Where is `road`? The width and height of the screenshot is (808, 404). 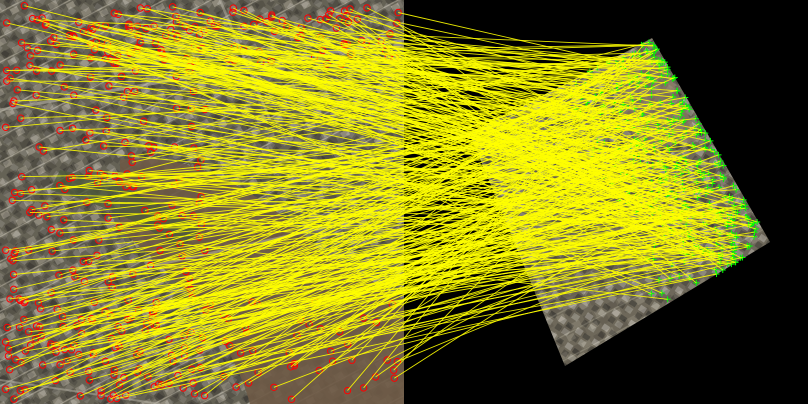
road is located at coordinates (80, 391).